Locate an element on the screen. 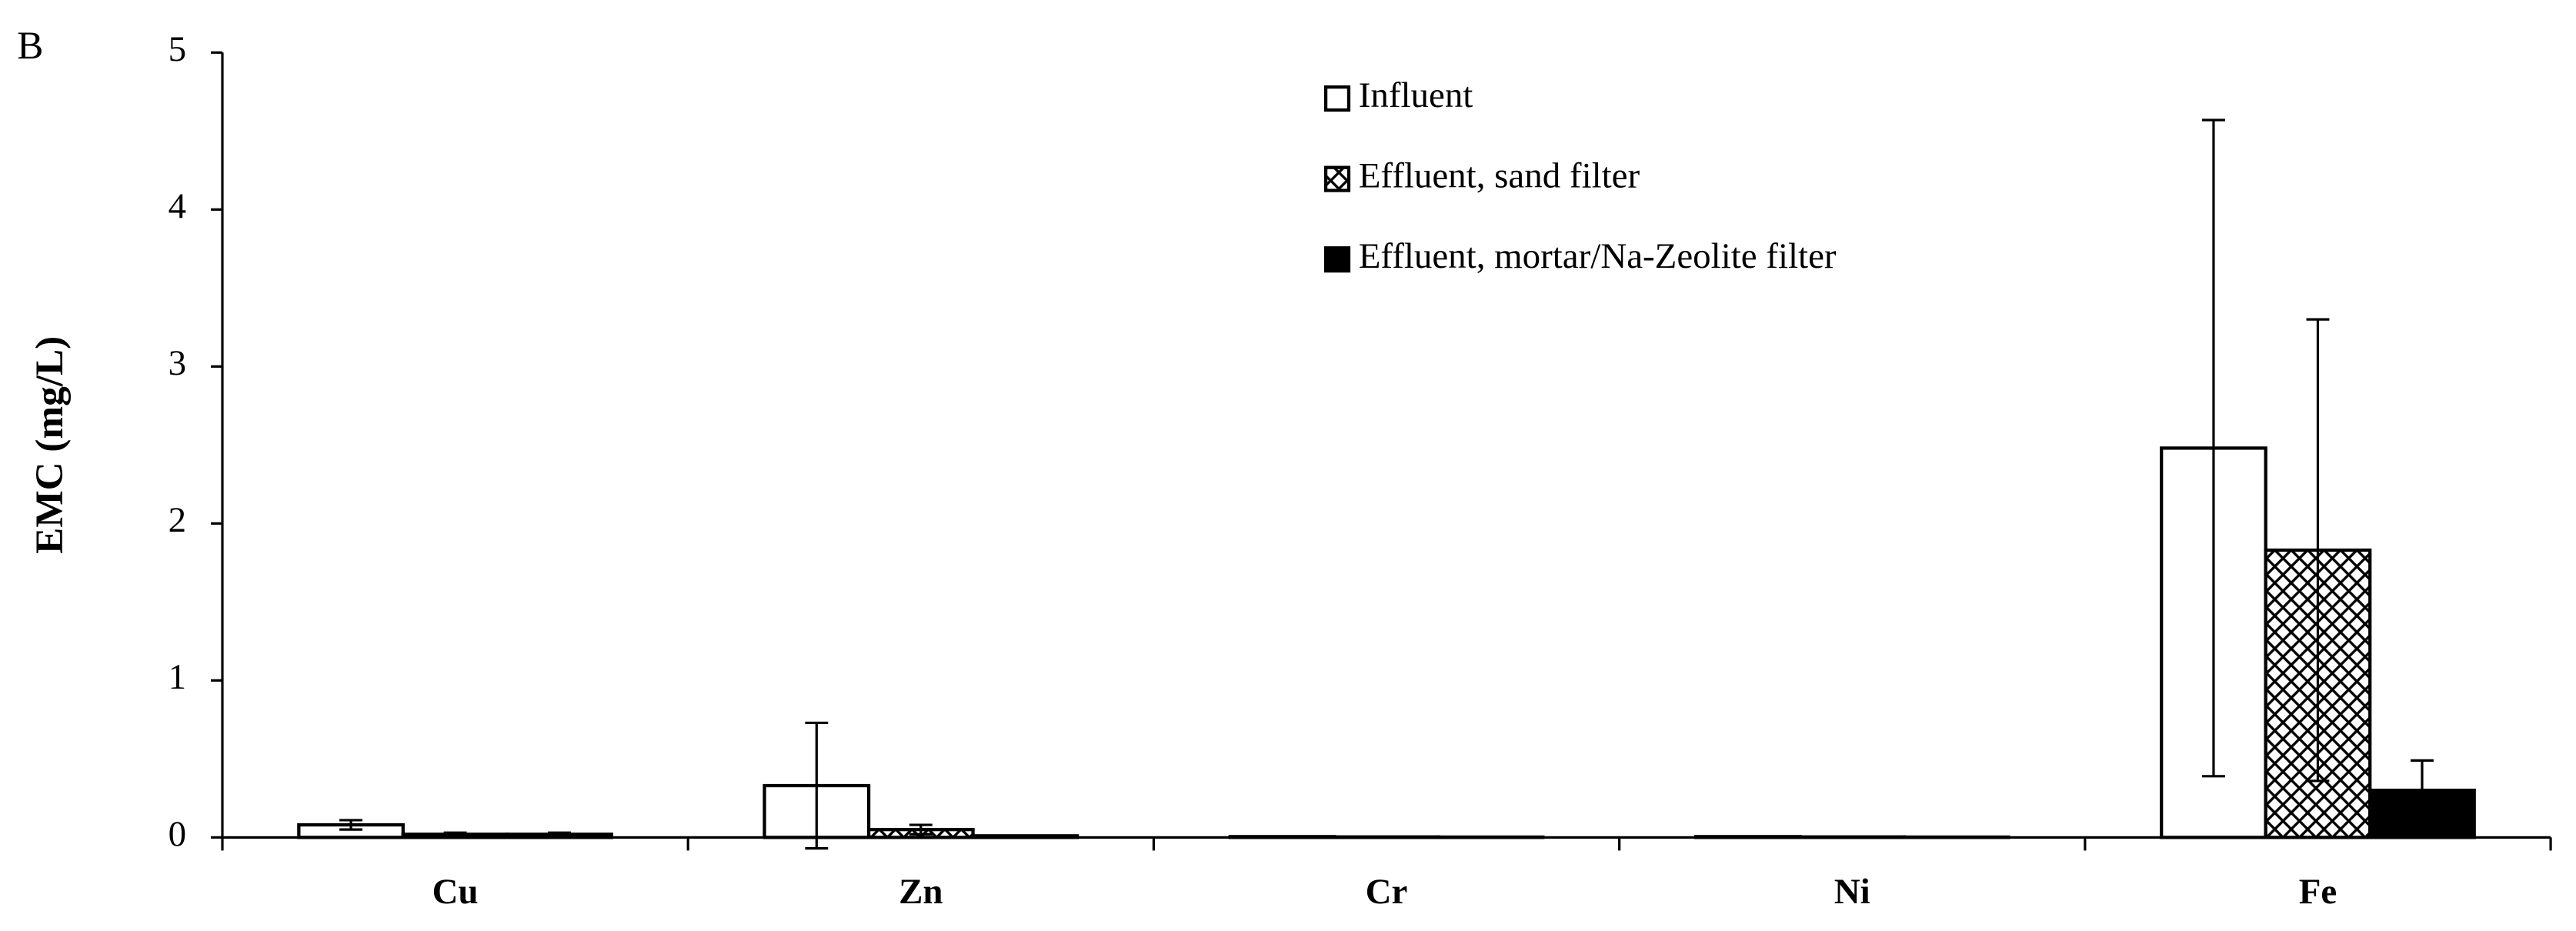  legend-label: Effluent, sand filter is located at coordinates (1499, 175).